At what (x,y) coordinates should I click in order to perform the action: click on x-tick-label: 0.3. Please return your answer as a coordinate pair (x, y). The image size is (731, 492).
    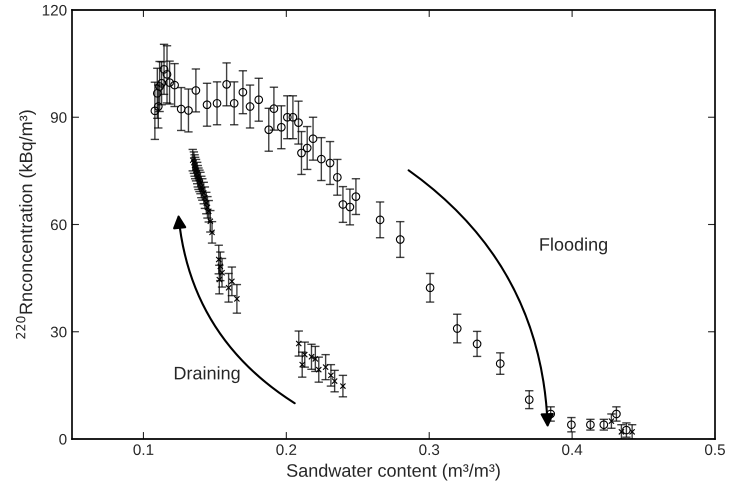
    Looking at the image, I should click on (429, 450).